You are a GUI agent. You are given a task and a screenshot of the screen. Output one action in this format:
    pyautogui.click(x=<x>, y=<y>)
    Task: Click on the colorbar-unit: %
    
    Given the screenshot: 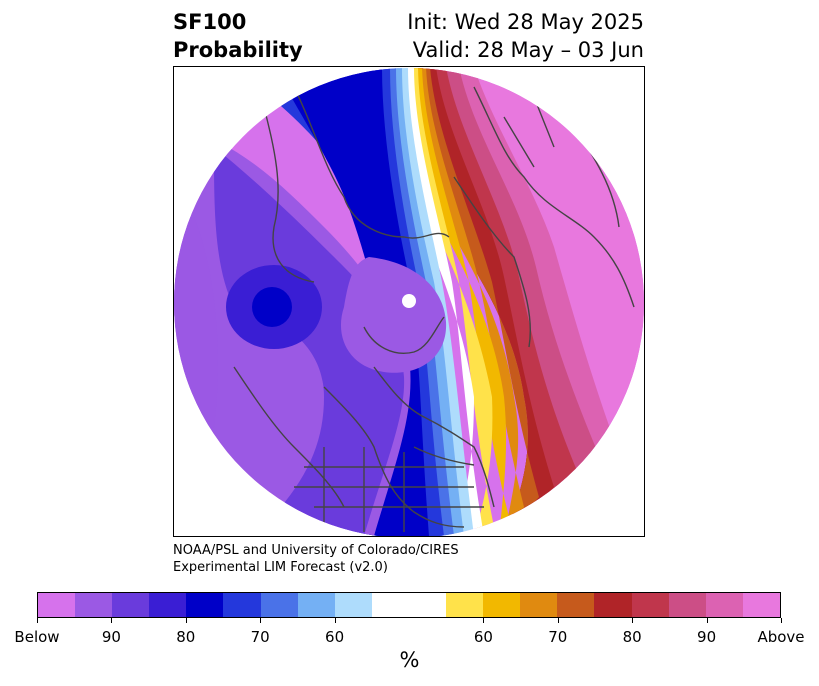 What is the action you would take?
    pyautogui.click(x=409, y=660)
    